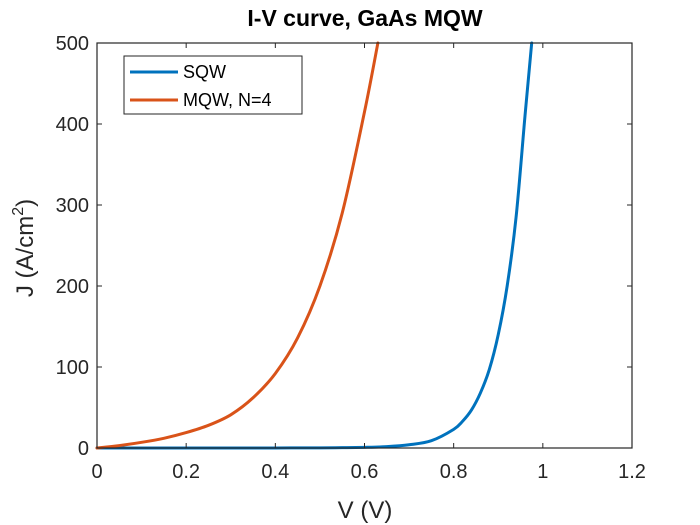 The image size is (700, 525). I want to click on legend: SQW MQW, N=4, so click(213, 85).